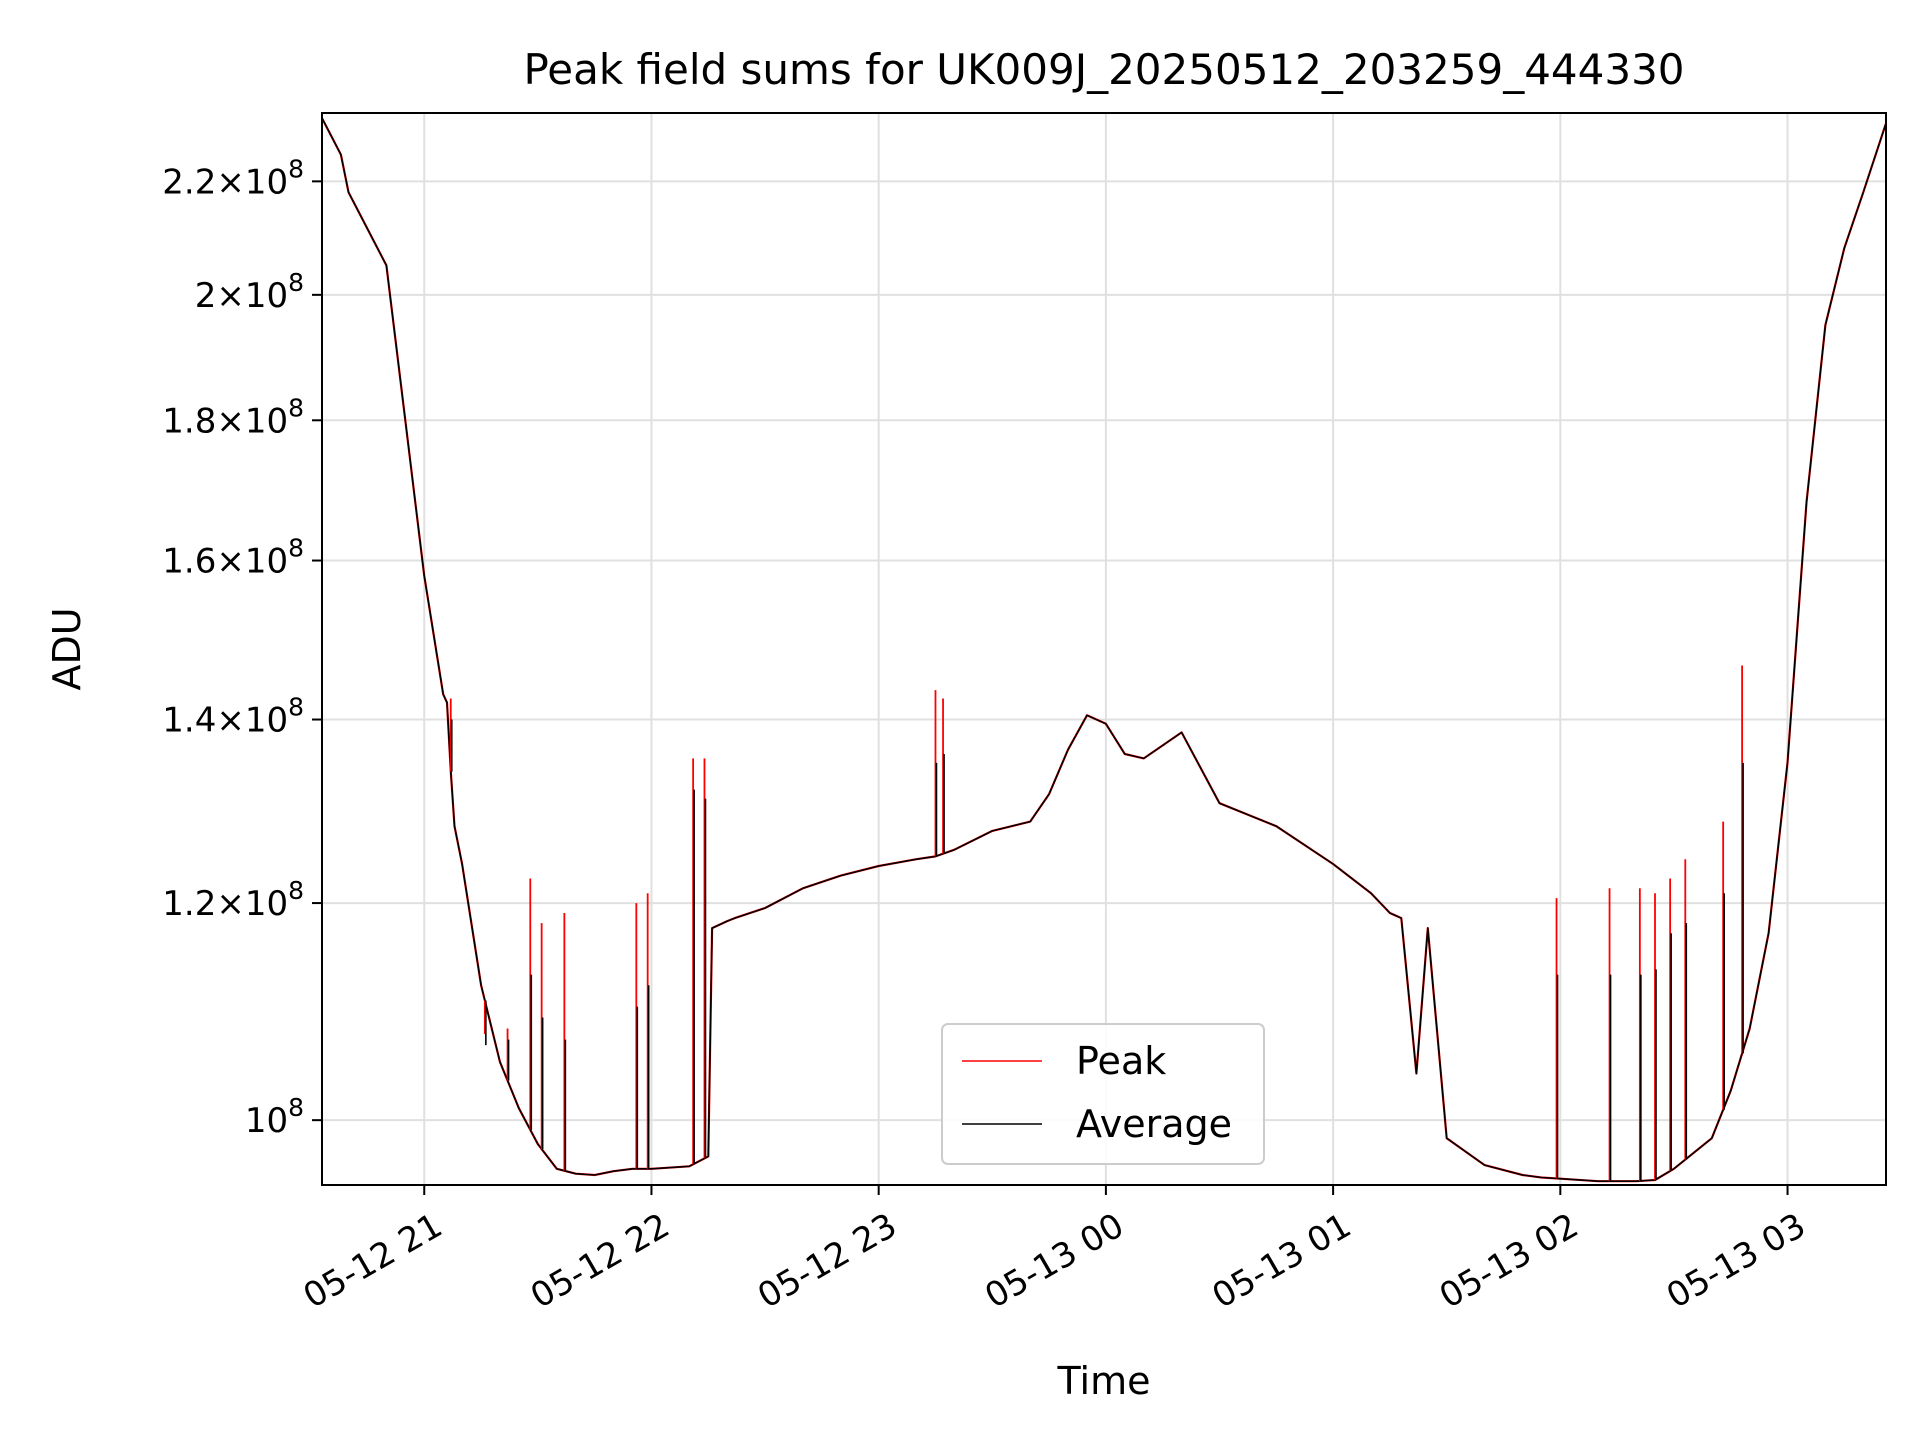  I want to click on x-axis-label: Time, so click(1104, 1381).